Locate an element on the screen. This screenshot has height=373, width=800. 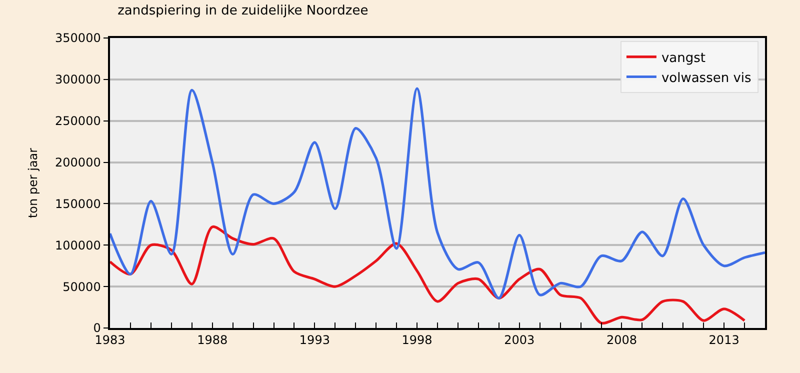
x-tick-label: 1993 is located at coordinates (314, 340).